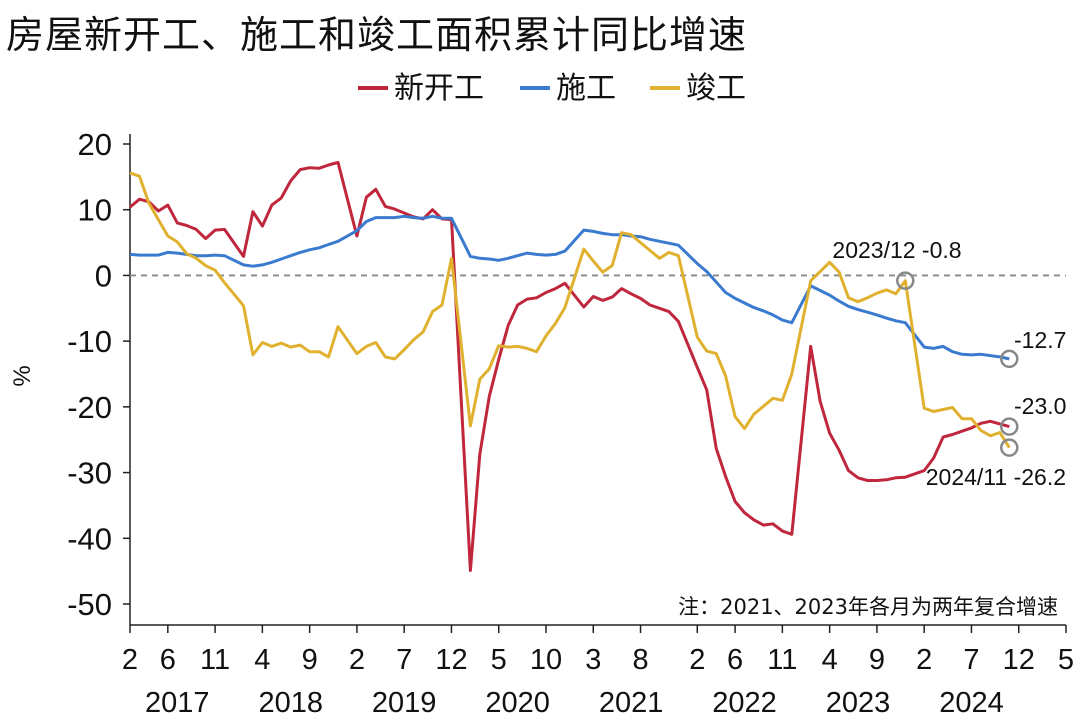  Describe the element at coordinates (593, 660) in the screenshot. I see `x-tick-label: 3` at that location.